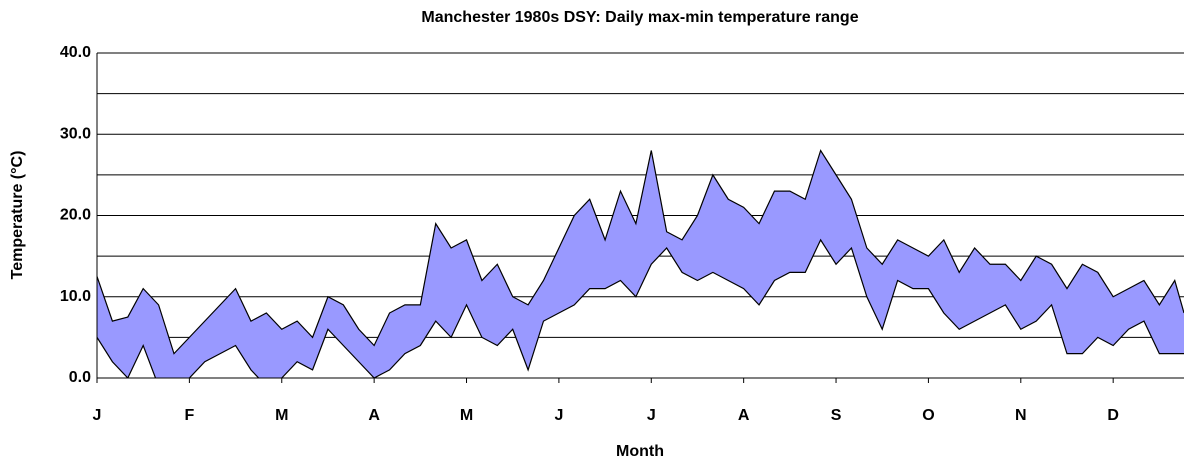  I want to click on y-tick-label: 0.0, so click(80, 377).